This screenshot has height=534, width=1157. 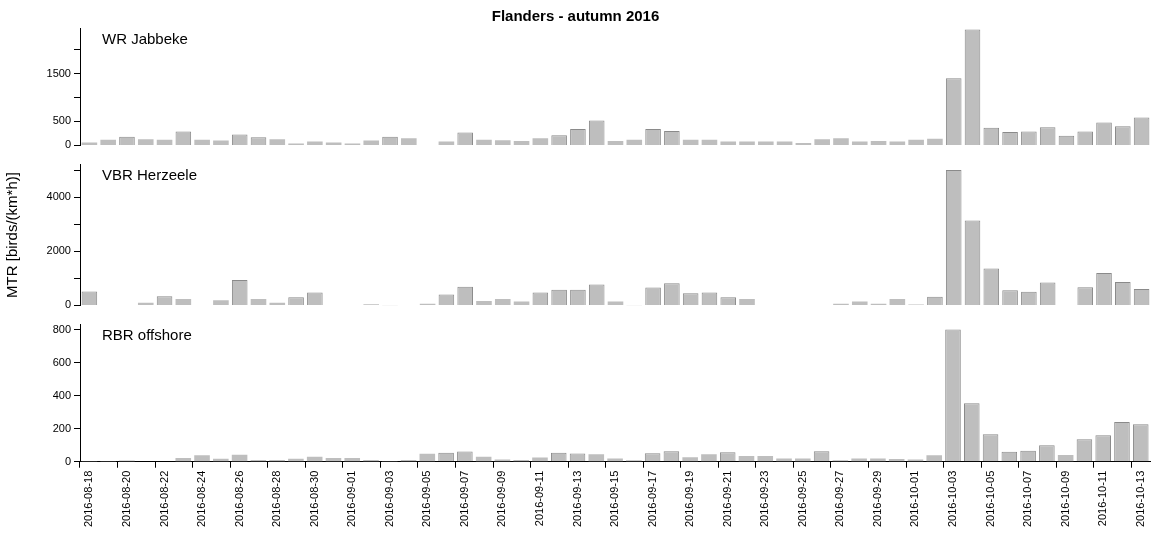 I want to click on x-tick-label: 2016-09-07, so click(x=463, y=499).